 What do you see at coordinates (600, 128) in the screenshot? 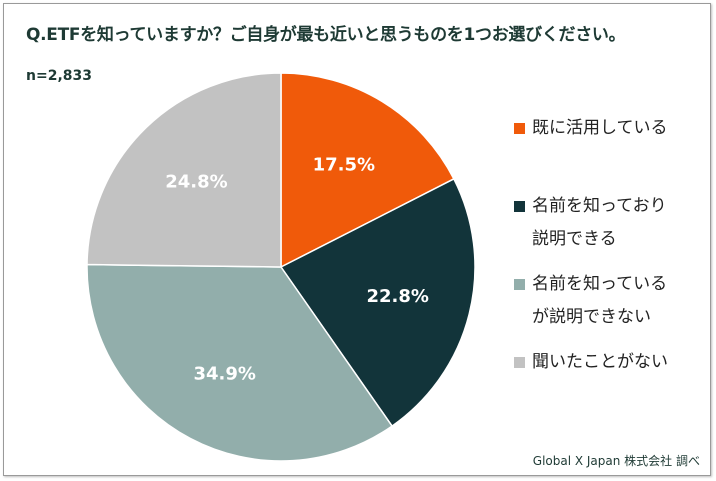
I see `legend-label-already-using: 既に活用している` at bounding box center [600, 128].